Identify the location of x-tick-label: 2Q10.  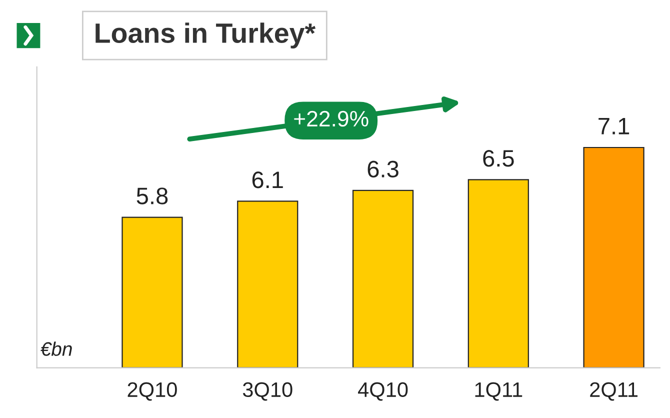
(152, 391).